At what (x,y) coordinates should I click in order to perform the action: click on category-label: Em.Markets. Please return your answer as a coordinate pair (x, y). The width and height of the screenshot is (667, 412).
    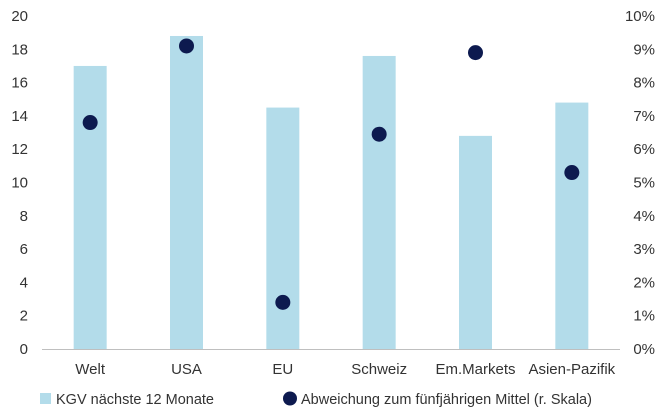
    Looking at the image, I should click on (475, 369).